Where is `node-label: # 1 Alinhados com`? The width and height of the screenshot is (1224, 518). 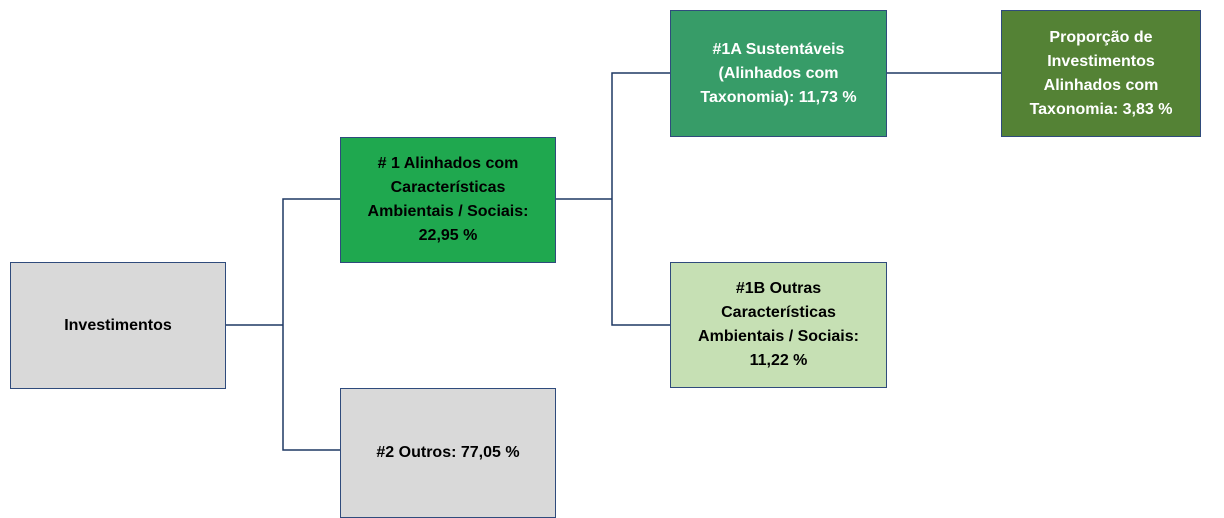
node-label: # 1 Alinhados com is located at coordinates (448, 163).